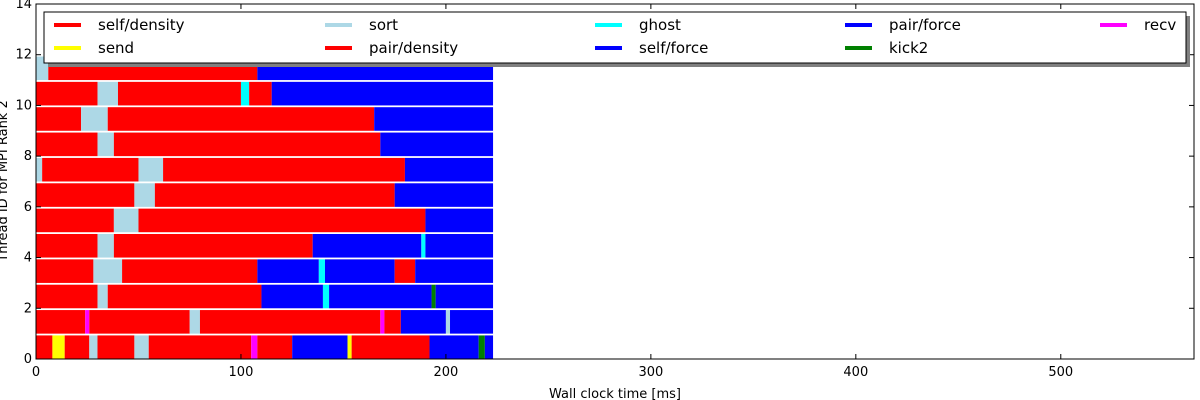 This screenshot has height=400, width=1200. What do you see at coordinates (615, 393) in the screenshot?
I see `x-axis-label: Wall clock time [ms]` at bounding box center [615, 393].